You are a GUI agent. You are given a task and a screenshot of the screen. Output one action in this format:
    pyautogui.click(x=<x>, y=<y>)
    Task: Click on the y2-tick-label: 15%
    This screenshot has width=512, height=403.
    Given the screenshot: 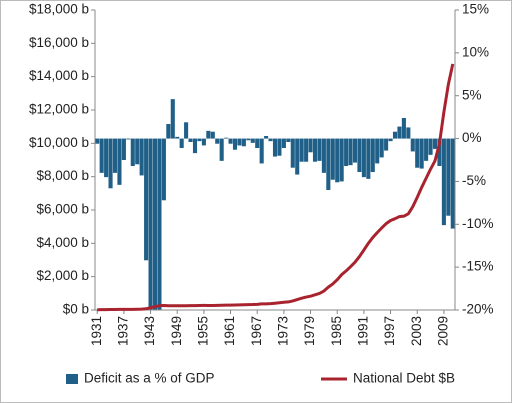 What is the action you would take?
    pyautogui.click(x=475, y=9)
    